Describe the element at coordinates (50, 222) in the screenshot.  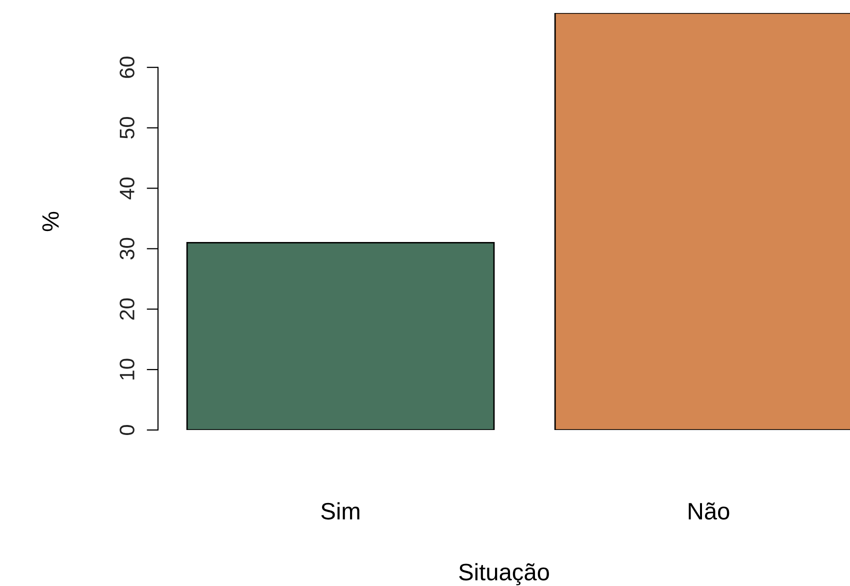
I see `y-axis-title: %` at that location.